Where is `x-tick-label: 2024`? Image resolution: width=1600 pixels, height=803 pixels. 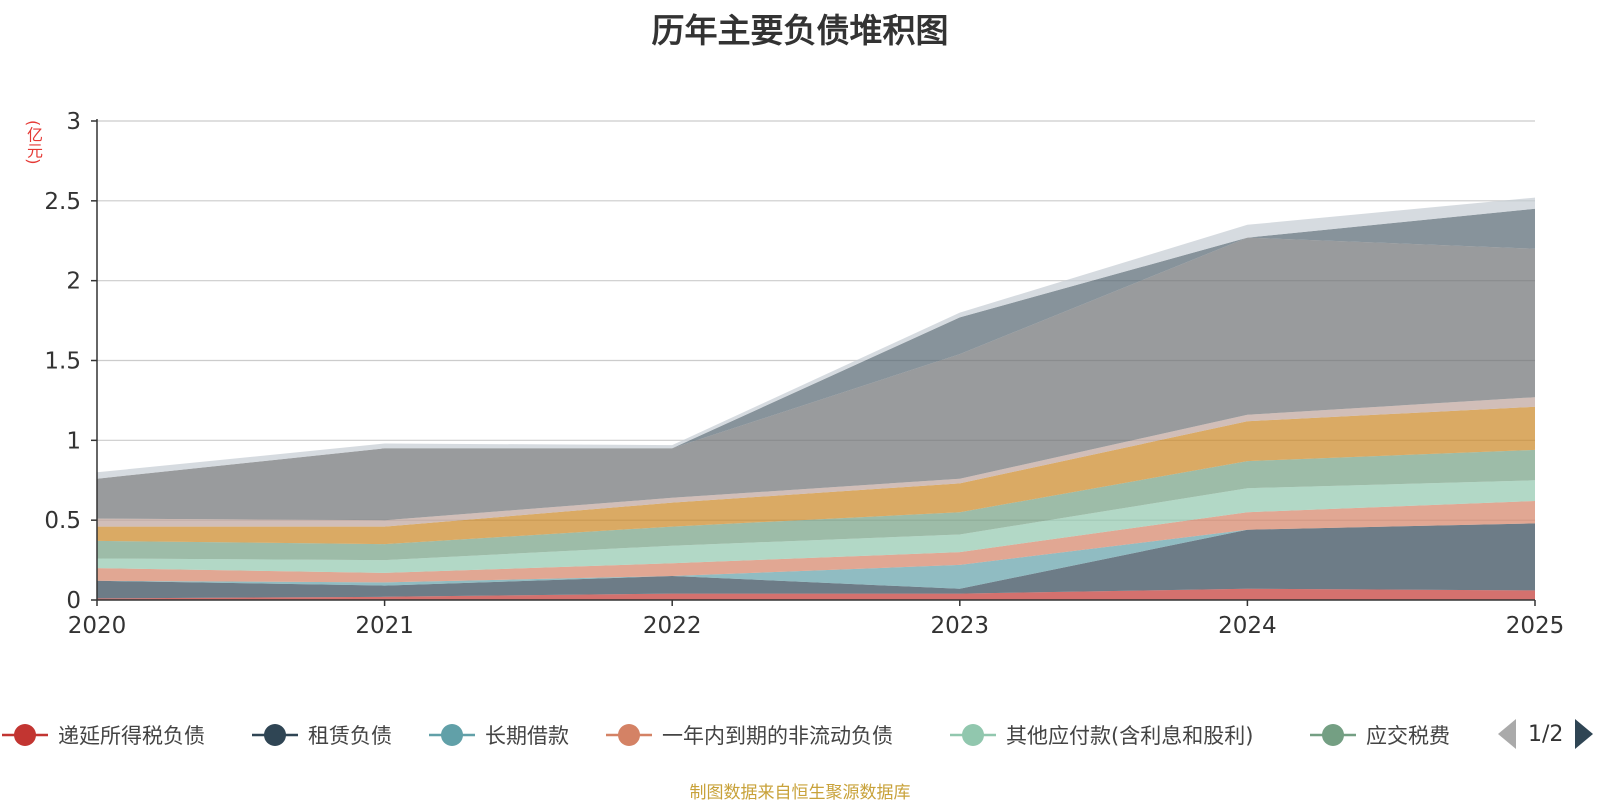
x-tick-label: 2024 is located at coordinates (1247, 626).